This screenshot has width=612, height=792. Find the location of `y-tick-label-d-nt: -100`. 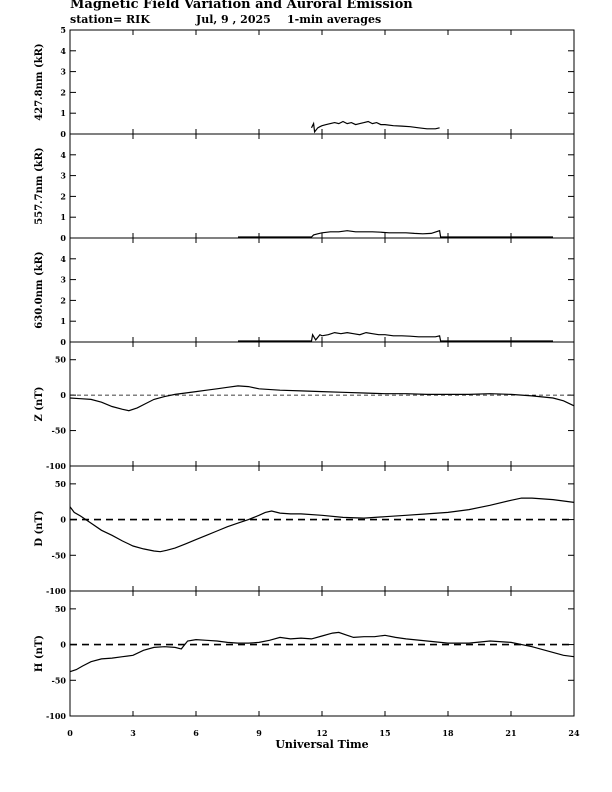

y-tick-label-d-nt: -100 is located at coordinates (56, 591).